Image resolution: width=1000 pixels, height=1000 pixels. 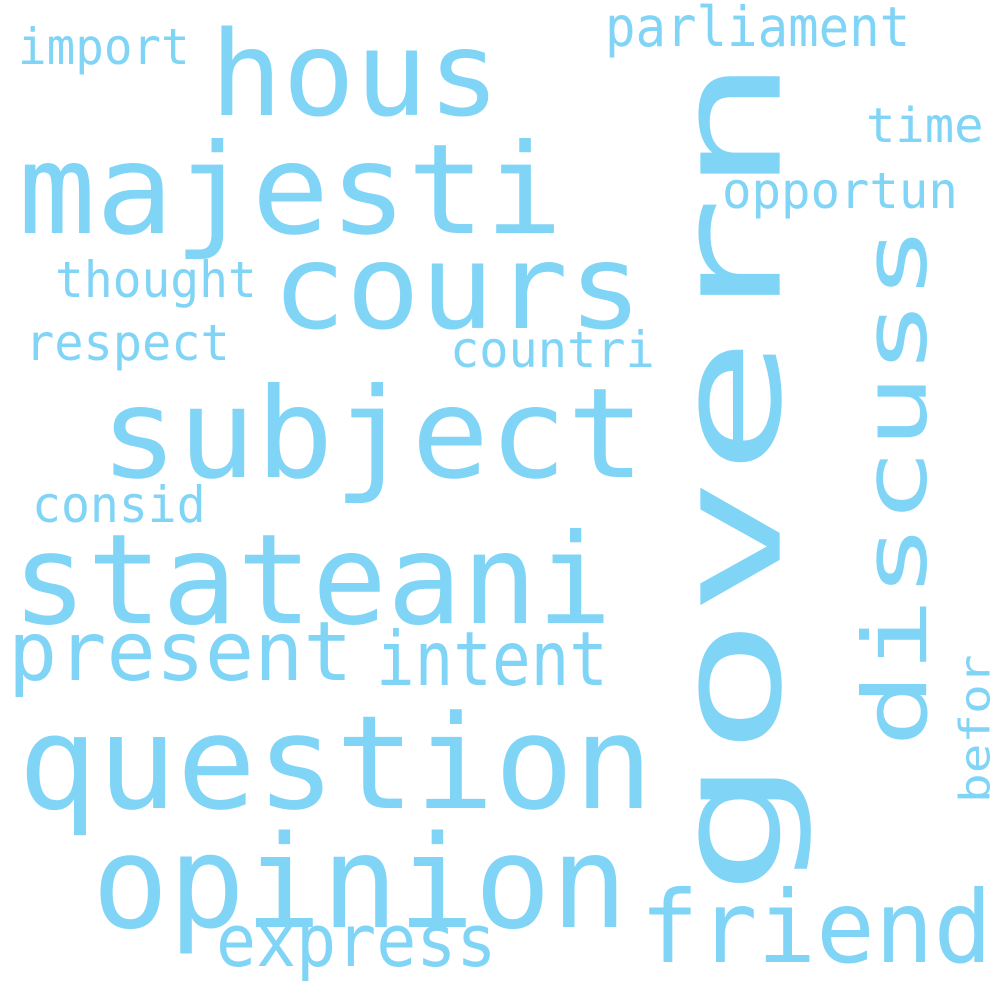 What do you see at coordinates (492, 659) in the screenshot?
I see `word-intent: intent` at bounding box center [492, 659].